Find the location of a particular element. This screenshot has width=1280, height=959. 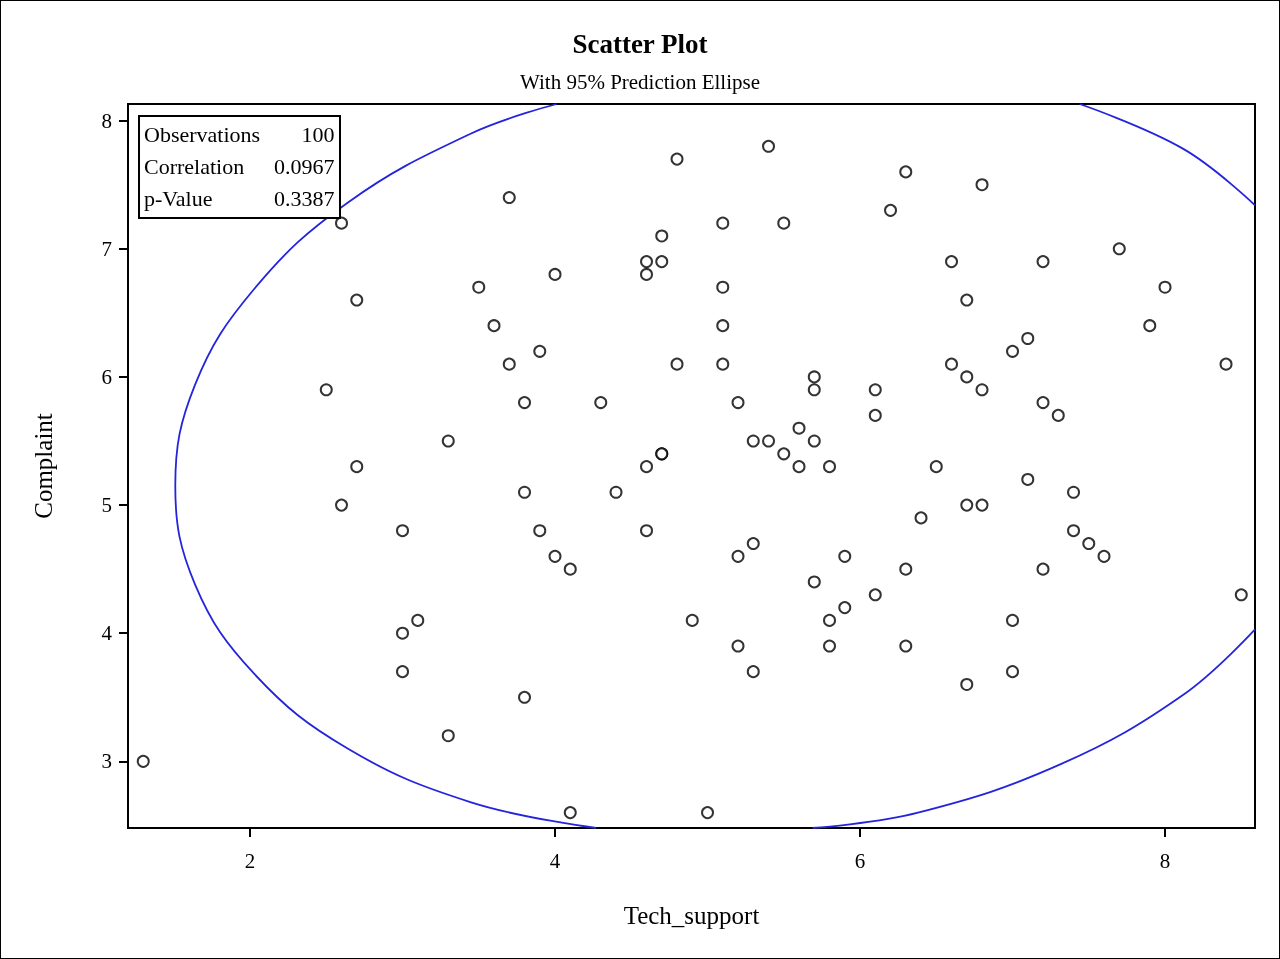

chart-title: Scatter Plot is located at coordinates (640, 43).